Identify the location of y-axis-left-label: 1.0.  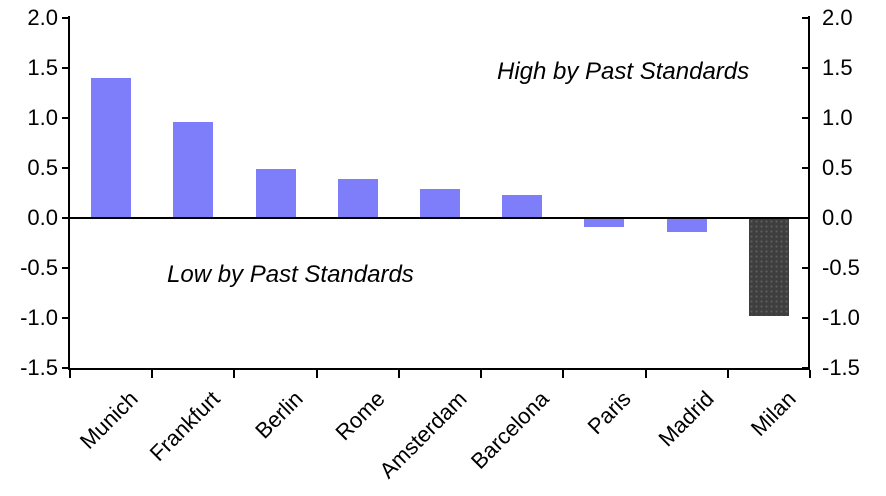
(42, 117).